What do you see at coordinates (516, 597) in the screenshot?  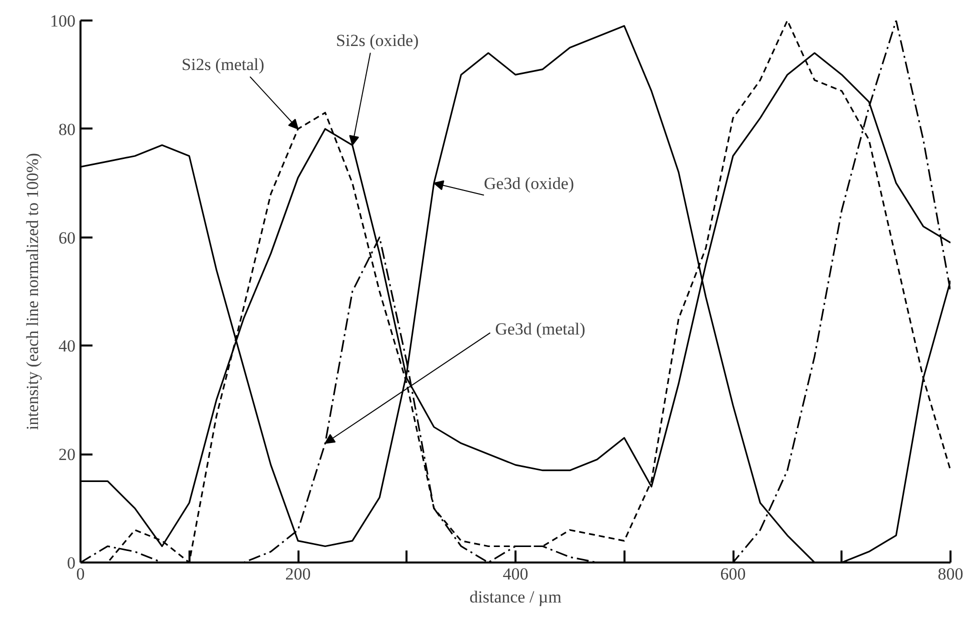 I see `x-axis-title: distance / µm` at bounding box center [516, 597].